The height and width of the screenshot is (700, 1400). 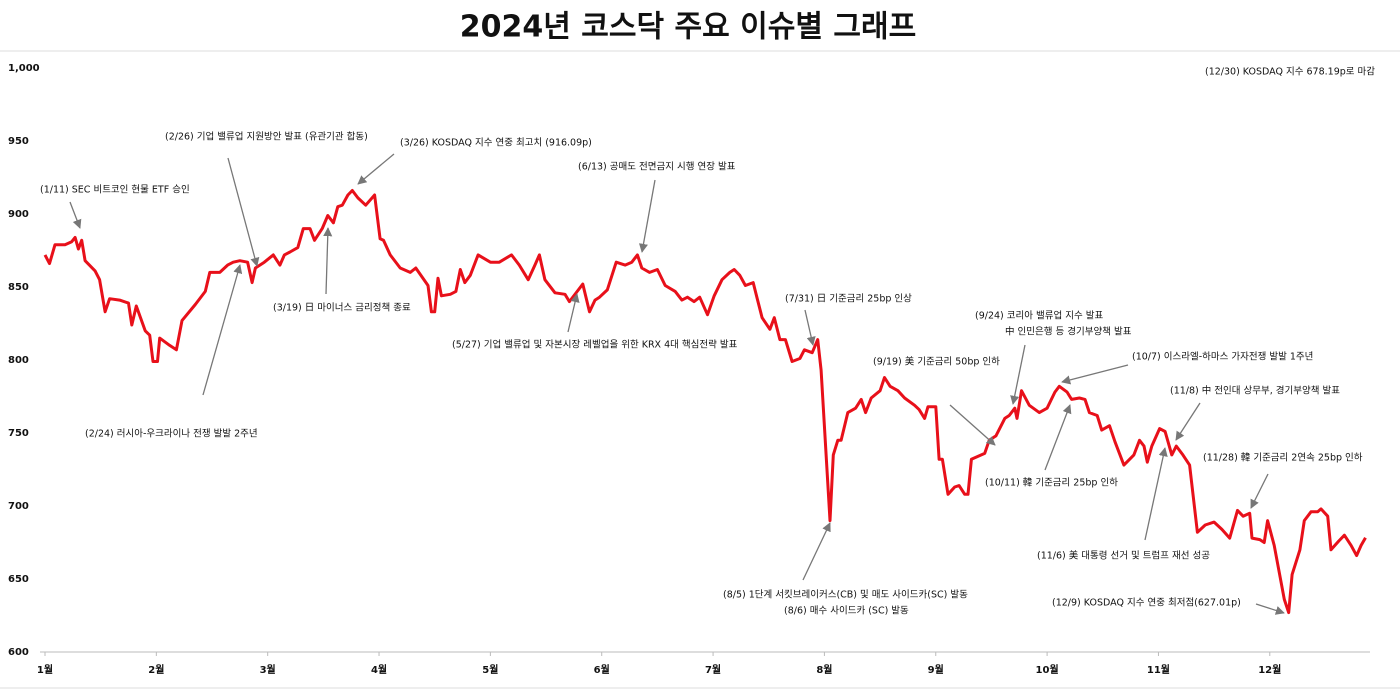 What do you see at coordinates (18, 287) in the screenshot?
I see `y-tick-label: 850` at bounding box center [18, 287].